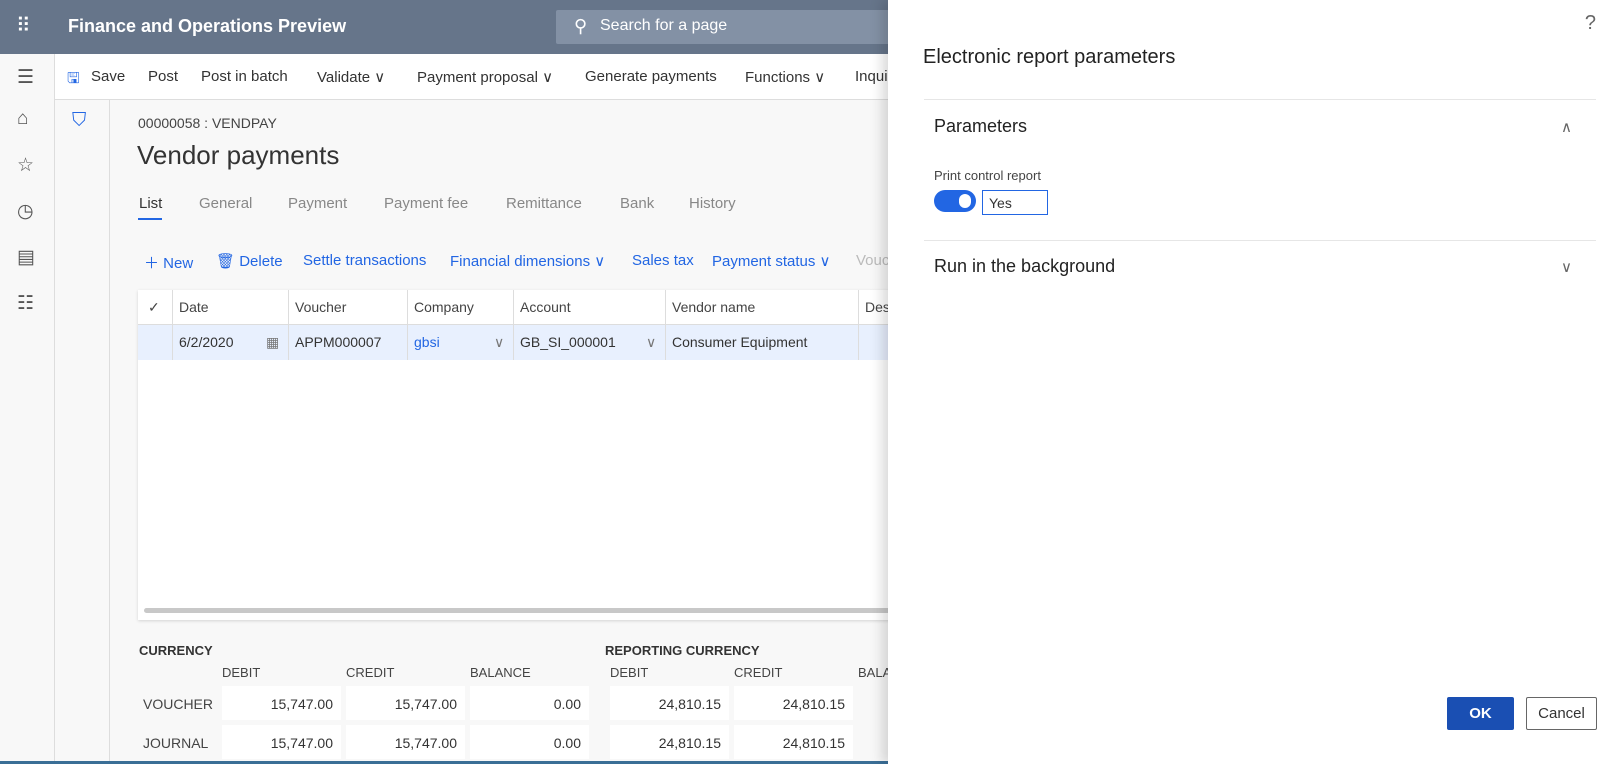 The height and width of the screenshot is (764, 1620). I want to click on parameters-section-header: Parameters, so click(981, 126).